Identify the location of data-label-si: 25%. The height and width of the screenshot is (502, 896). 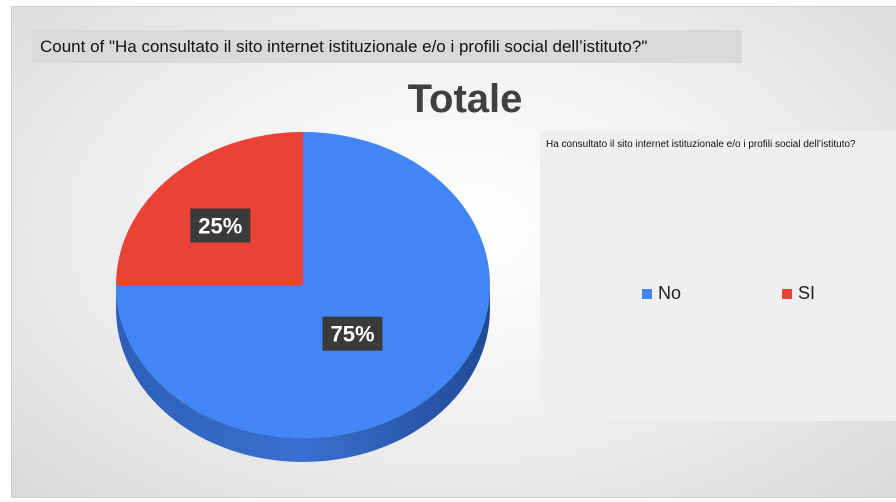
(220, 225).